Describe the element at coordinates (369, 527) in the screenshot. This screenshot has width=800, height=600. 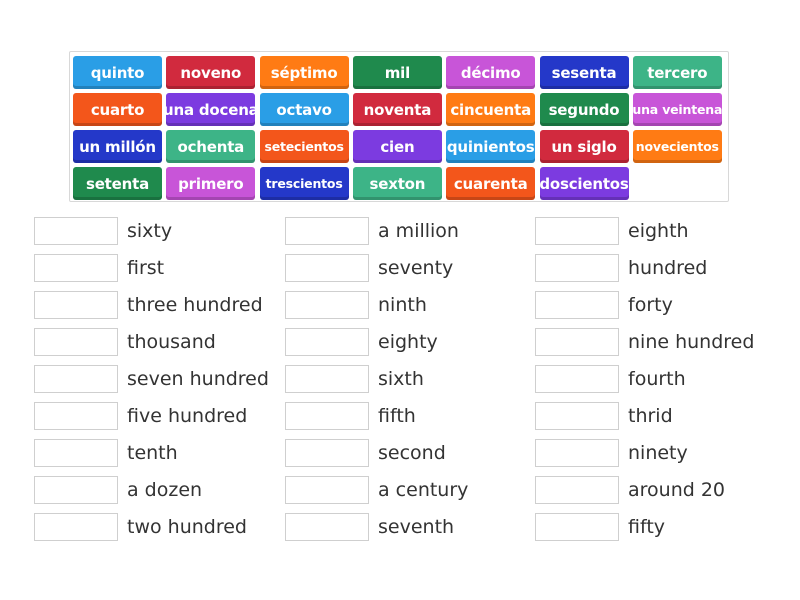
I see `answer-row: seventh` at that location.